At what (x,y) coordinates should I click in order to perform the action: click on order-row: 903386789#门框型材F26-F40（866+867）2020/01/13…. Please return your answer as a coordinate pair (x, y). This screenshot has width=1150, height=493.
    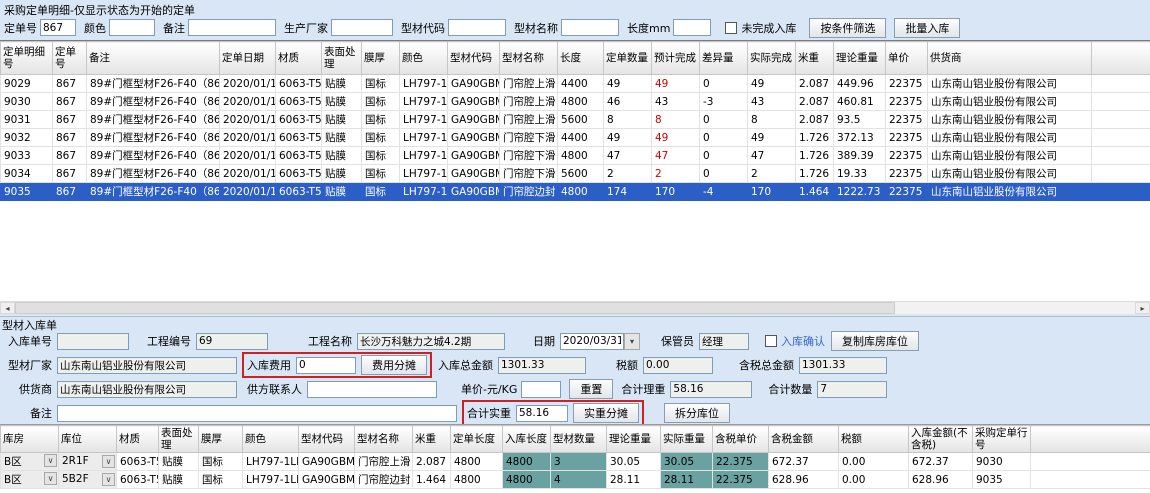
    Looking at the image, I should click on (575, 156).